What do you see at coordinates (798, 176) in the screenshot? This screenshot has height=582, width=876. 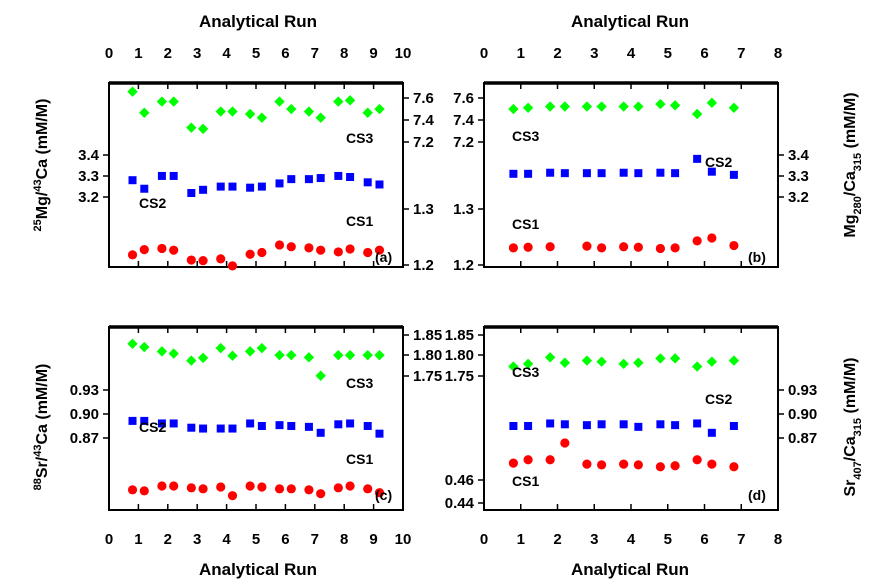 I see `y-tick-label-right: 3.3` at bounding box center [798, 176].